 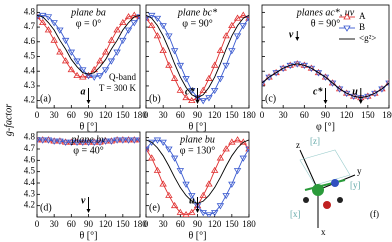 I want to click on panel-label: (f), so click(x=374, y=214).